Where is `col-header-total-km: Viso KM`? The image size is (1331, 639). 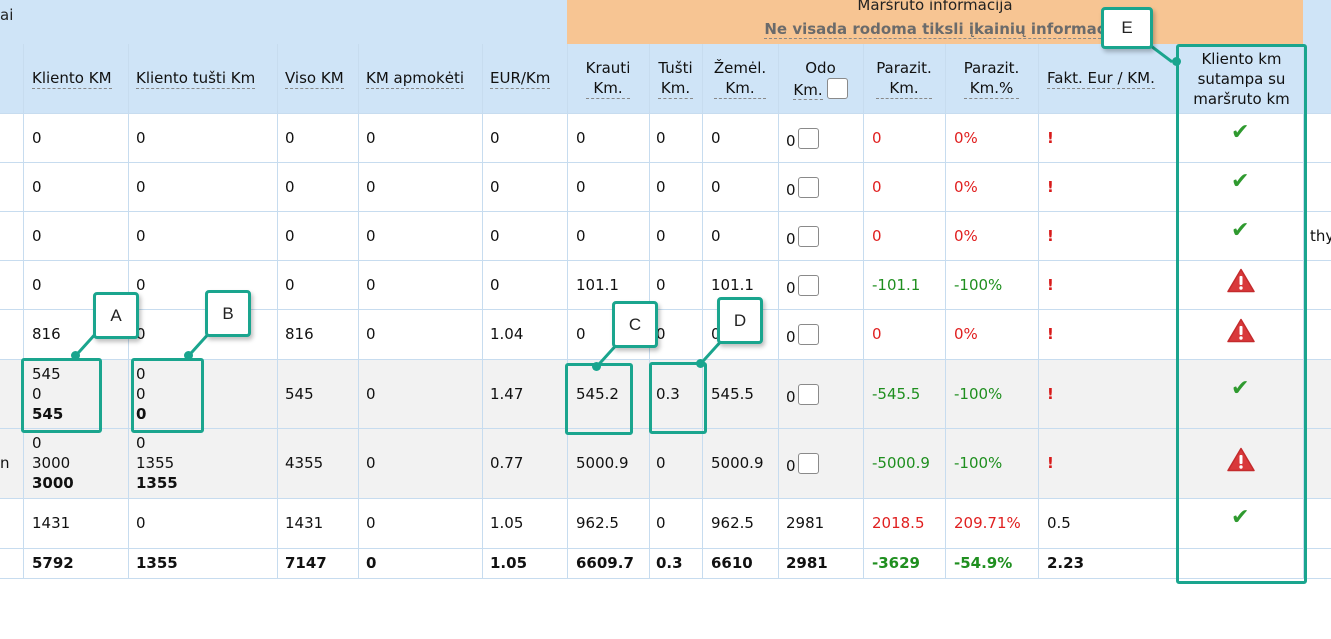
col-header-total-km: Viso KM is located at coordinates (314, 79).